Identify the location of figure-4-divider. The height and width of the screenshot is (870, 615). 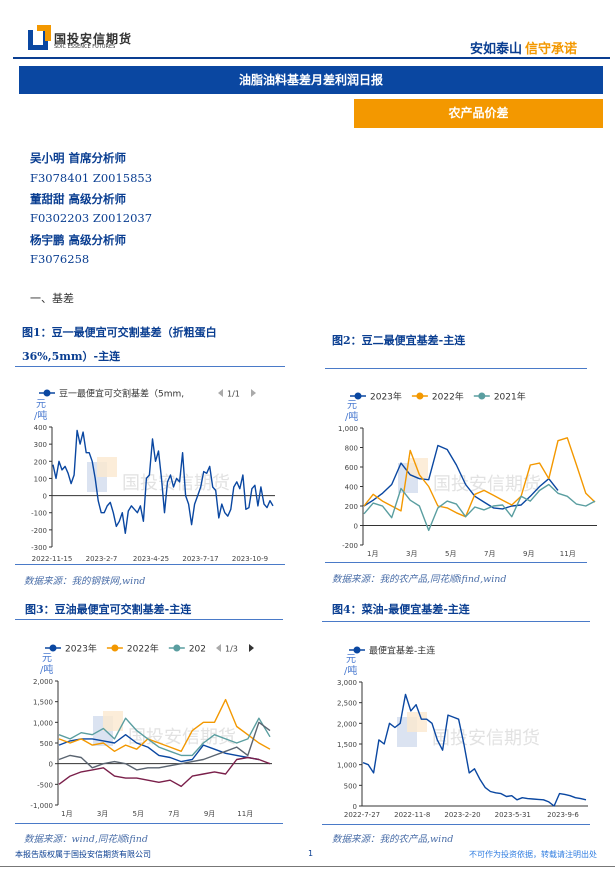
(456, 621).